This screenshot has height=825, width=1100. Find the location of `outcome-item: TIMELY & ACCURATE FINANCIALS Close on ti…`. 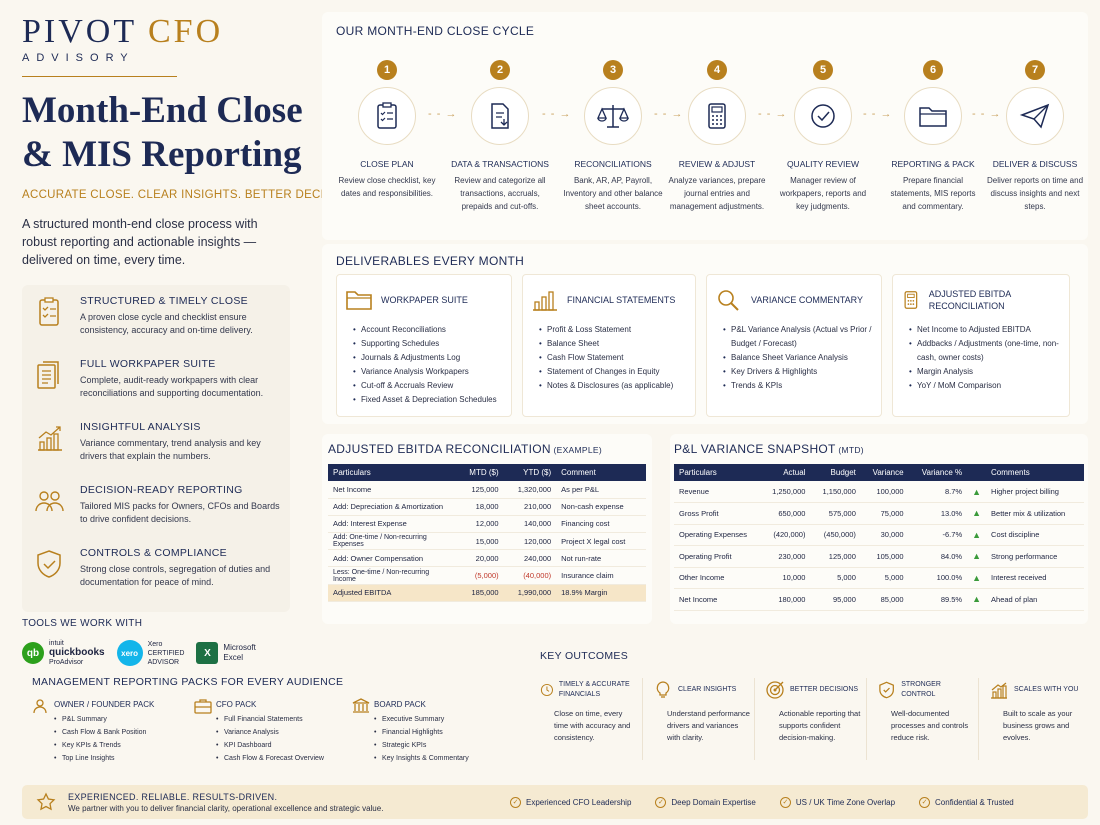

outcome-item: TIMELY & ACCURATE FINANCIALS Close on ti… is located at coordinates (584, 719).